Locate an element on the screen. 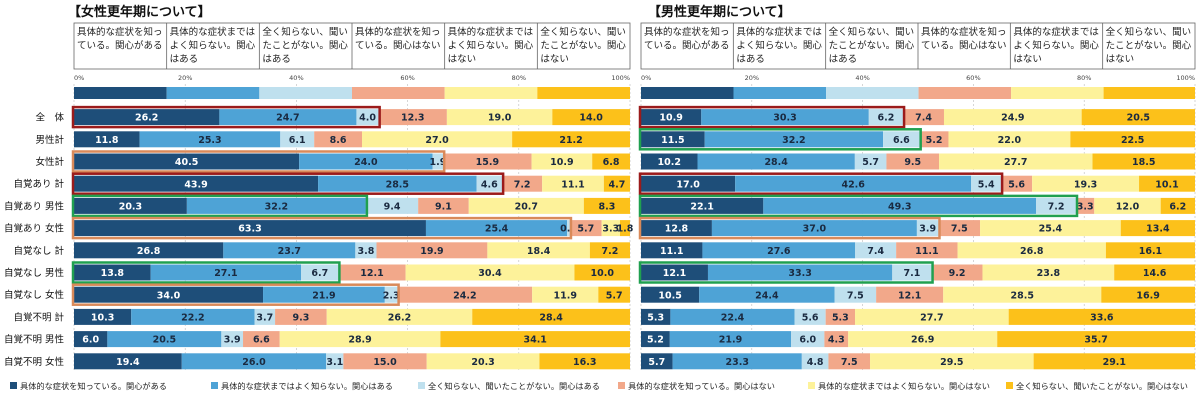 This screenshot has height=407, width=1200. data-label: 7.2 is located at coordinates (610, 251).